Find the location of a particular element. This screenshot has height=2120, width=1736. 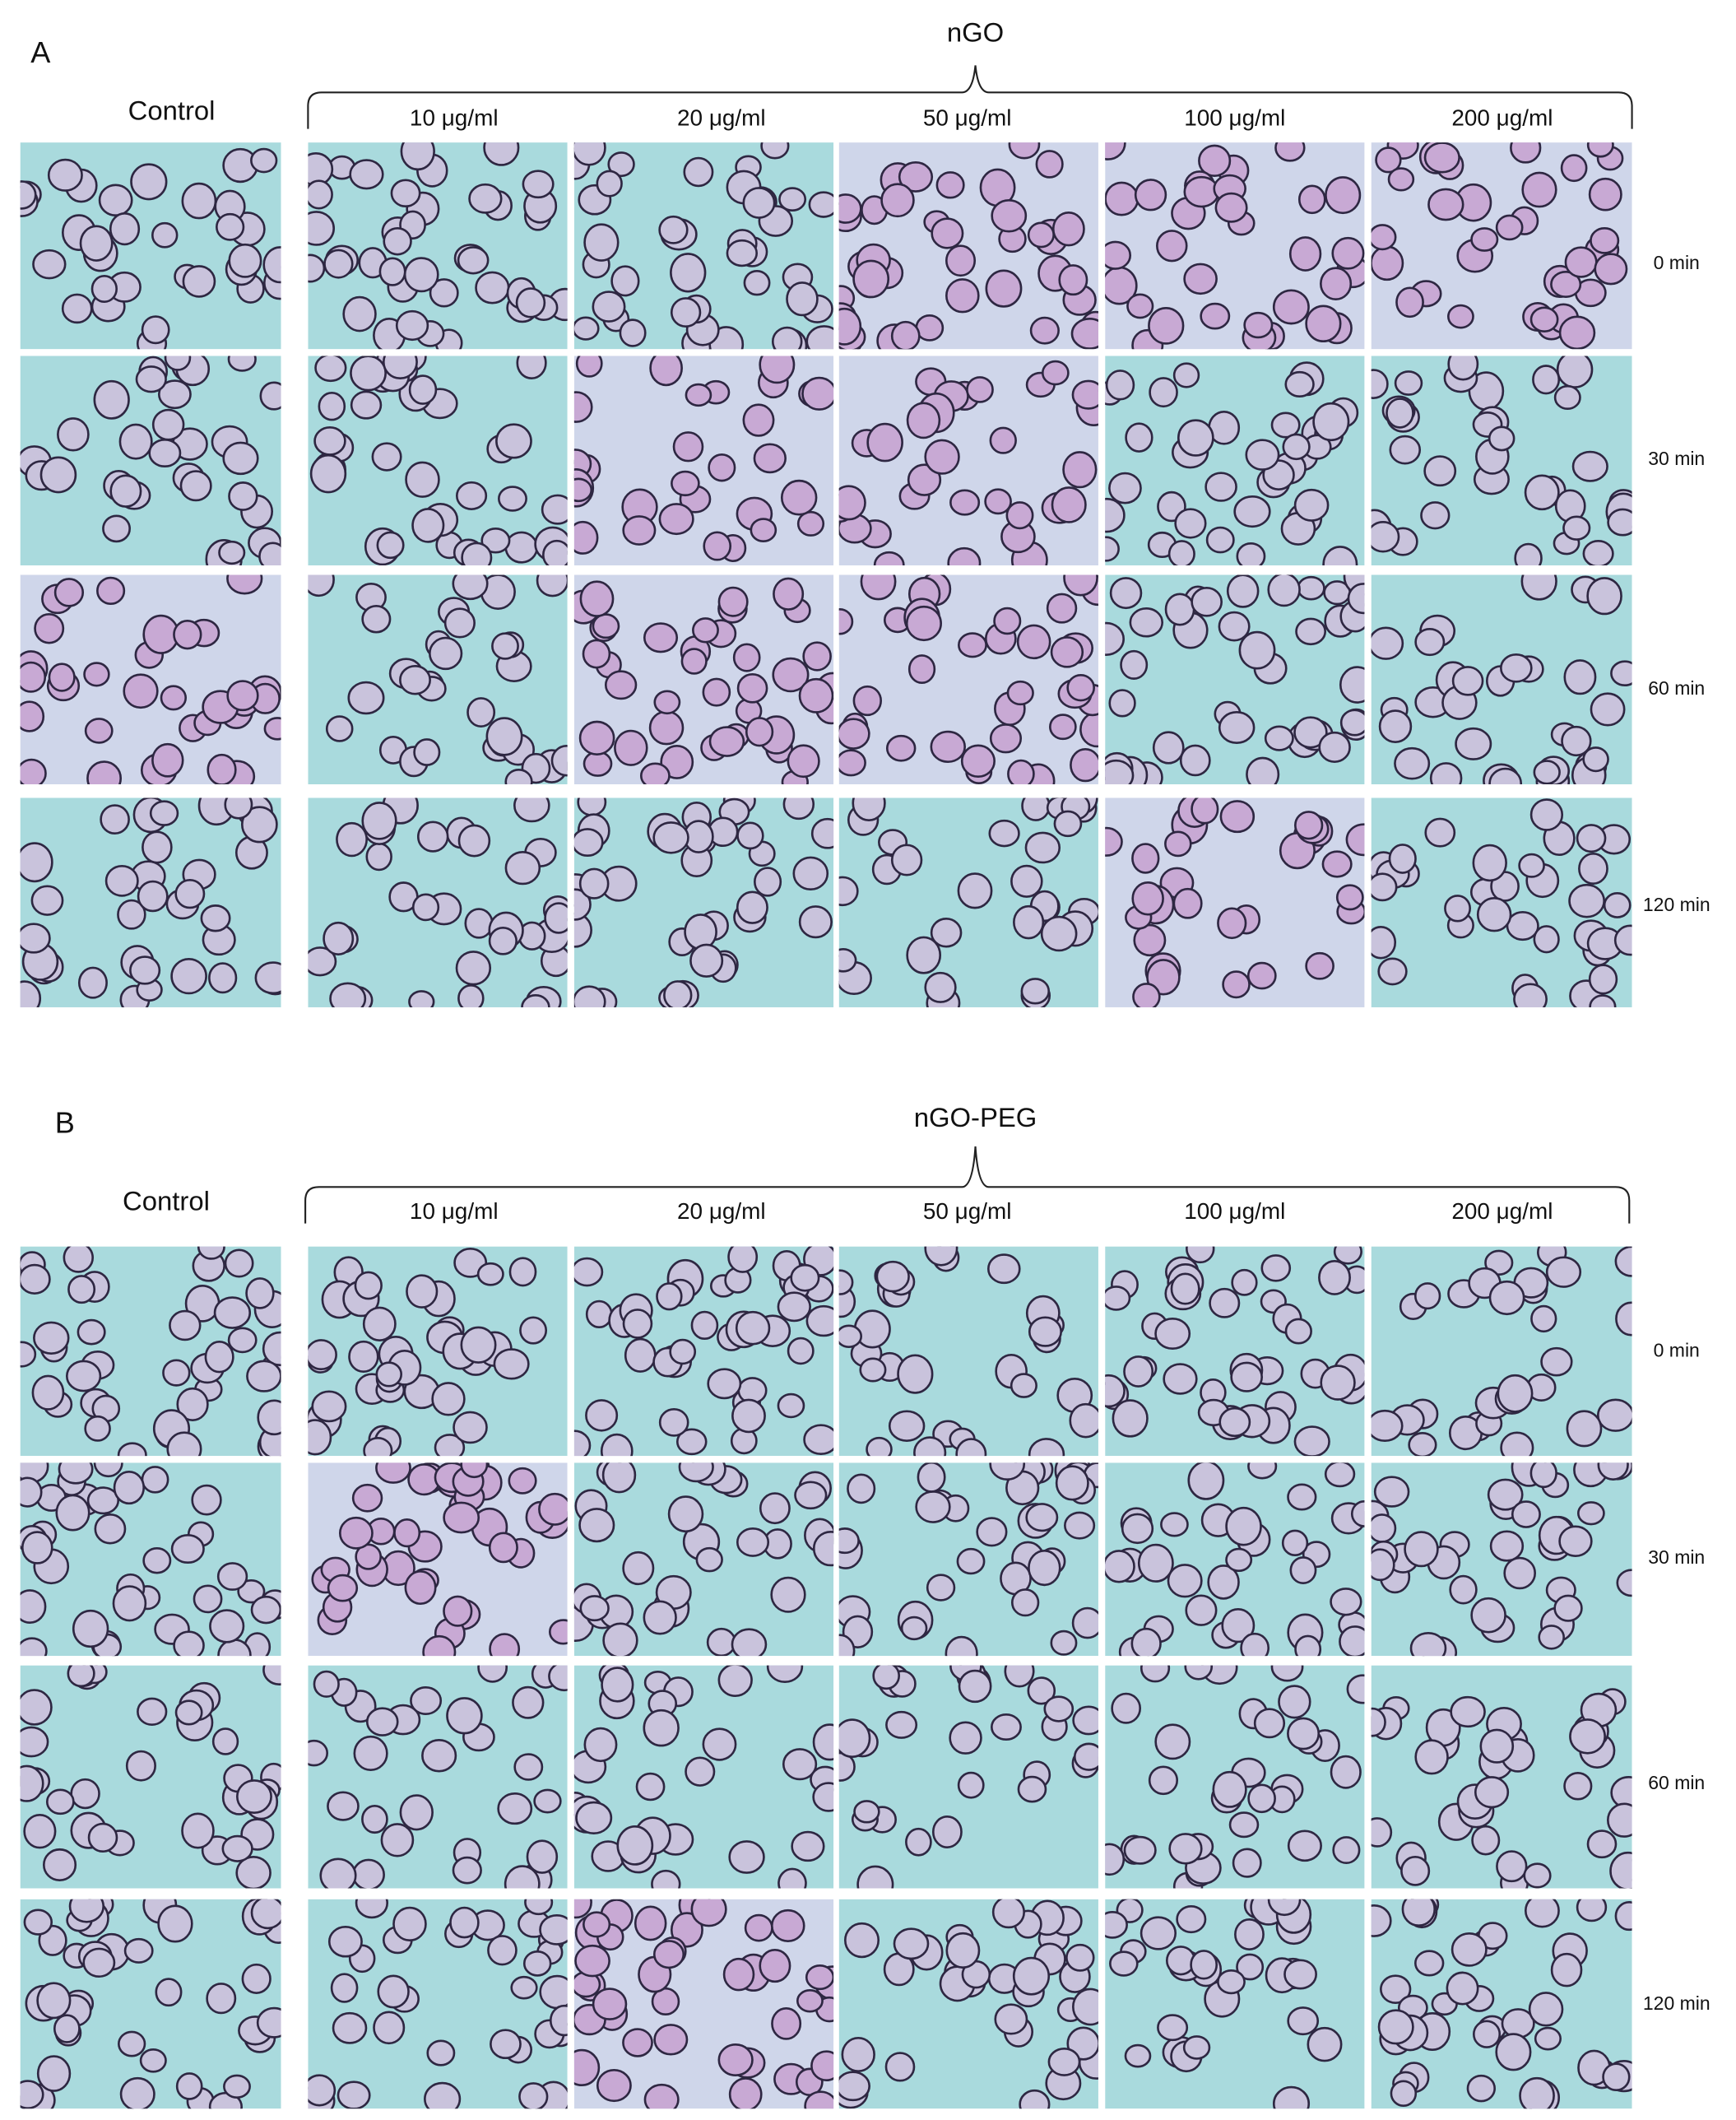

time-label: 60 min is located at coordinates (1676, 1782).